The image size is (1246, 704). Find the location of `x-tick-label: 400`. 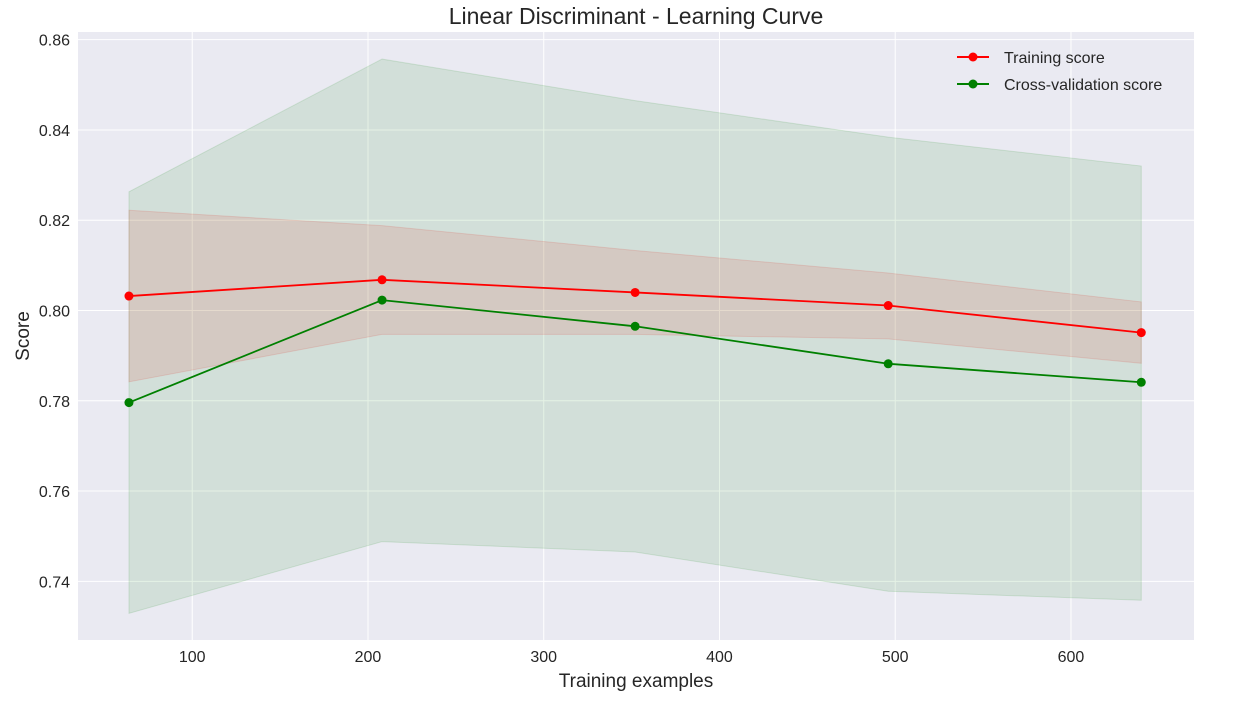

x-tick-label: 400 is located at coordinates (719, 657).